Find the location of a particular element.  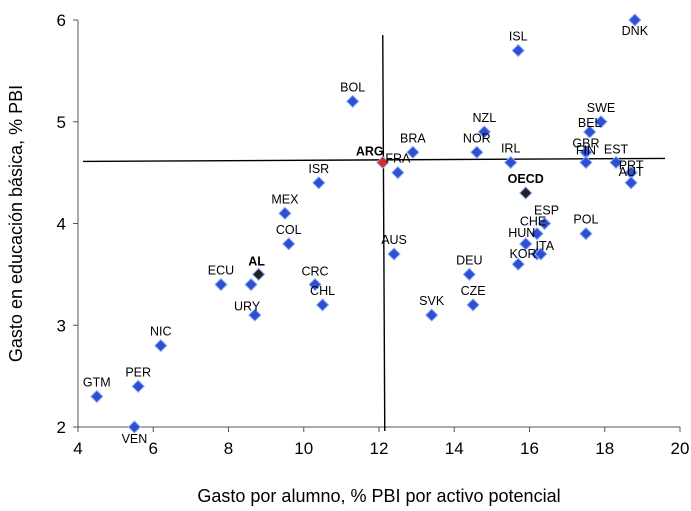

y-tick-label: 3 is located at coordinates (61, 325).